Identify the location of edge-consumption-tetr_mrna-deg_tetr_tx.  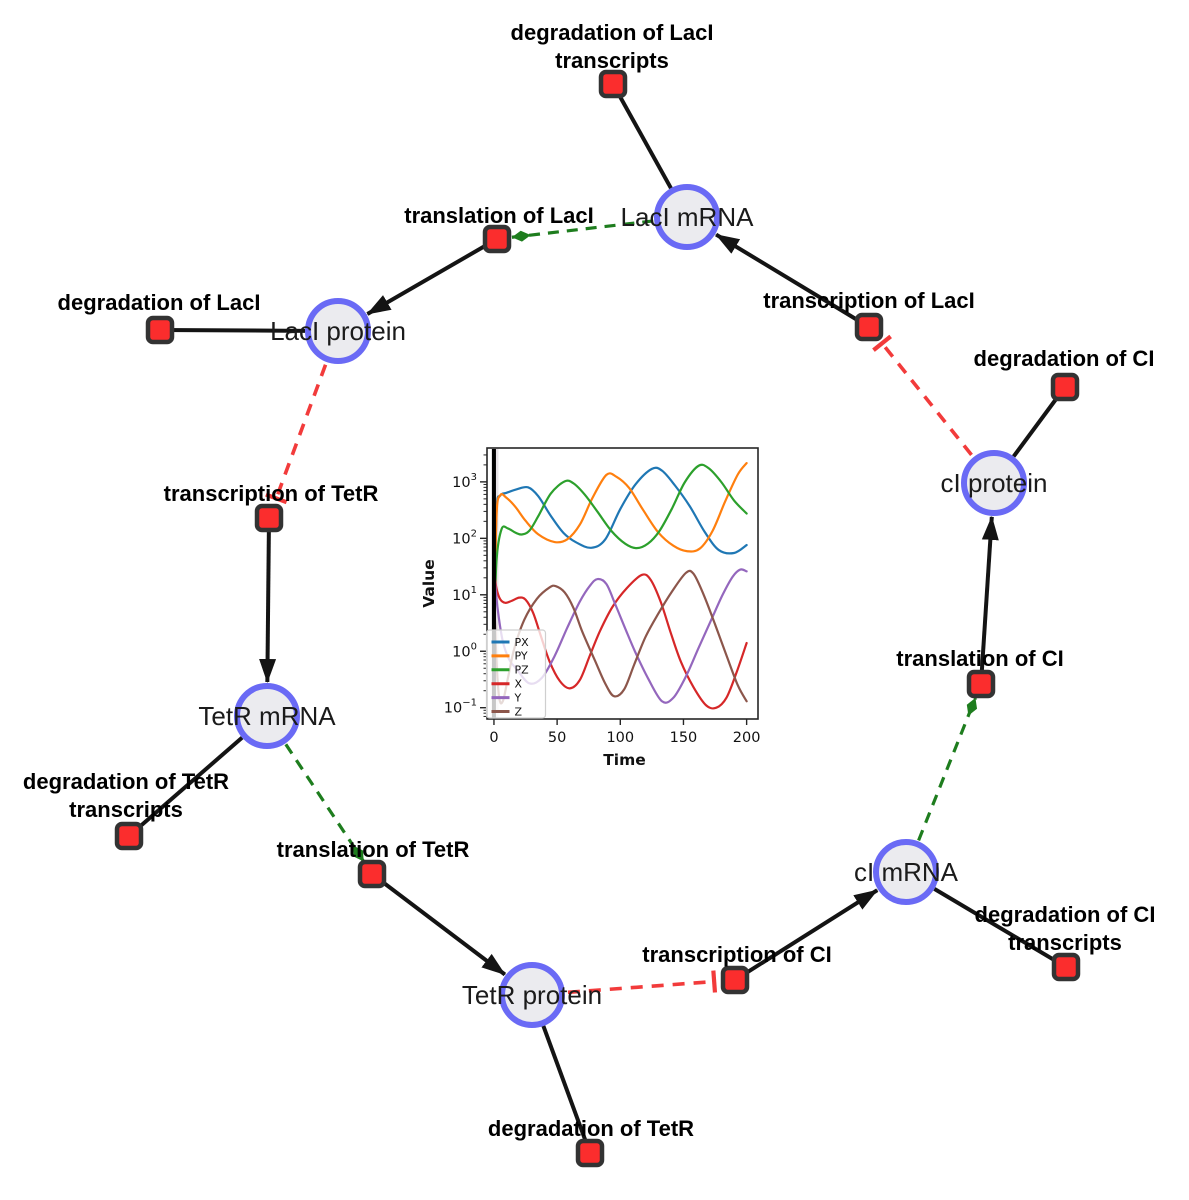
(185, 787).